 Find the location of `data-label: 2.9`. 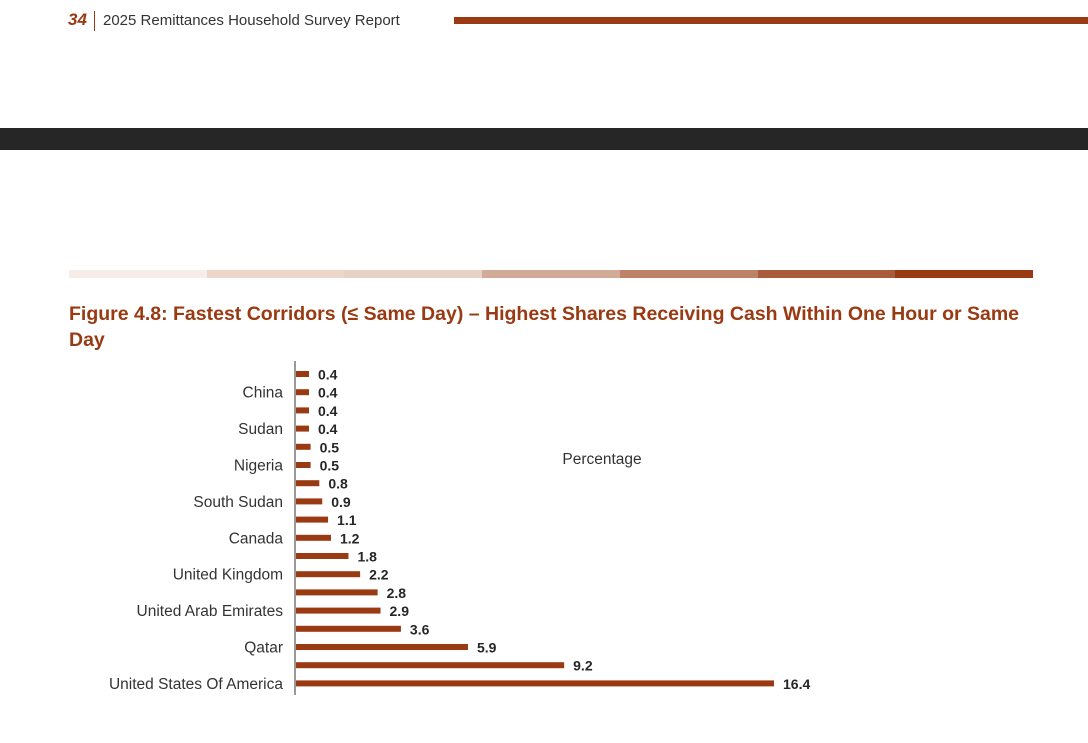

data-label: 2.9 is located at coordinates (400, 611).